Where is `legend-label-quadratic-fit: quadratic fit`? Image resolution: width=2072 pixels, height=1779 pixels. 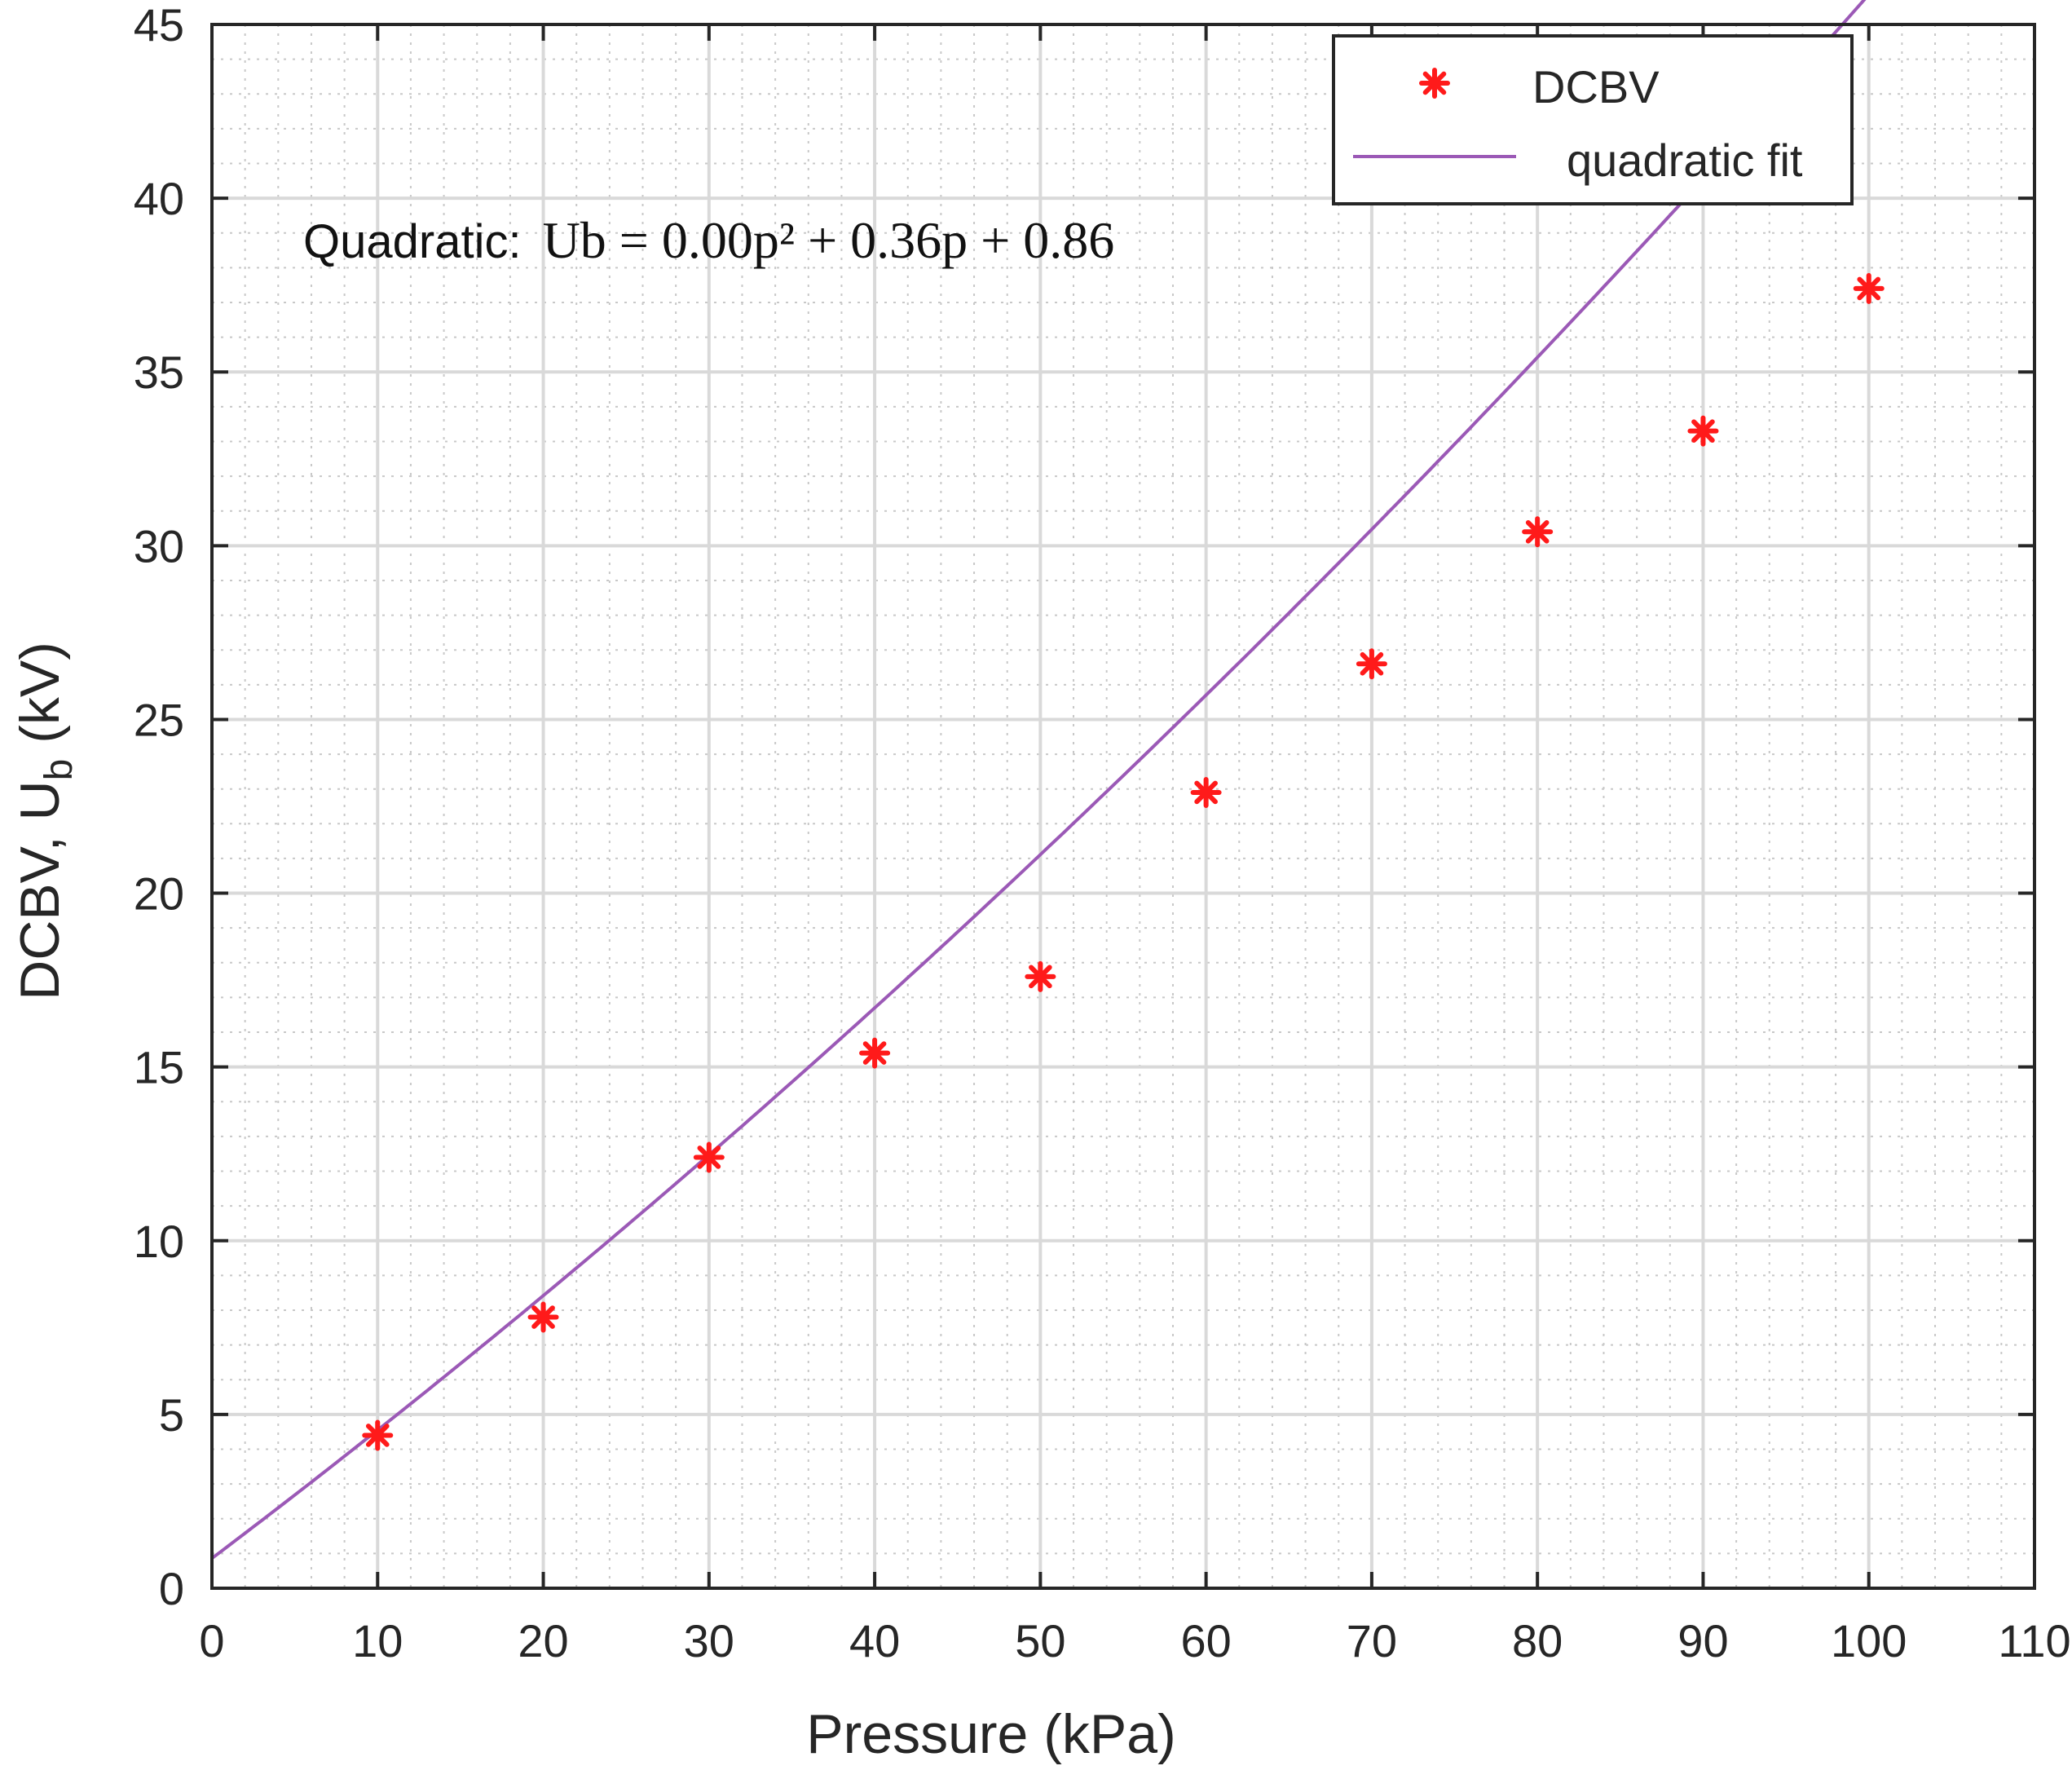 legend-label-quadratic-fit: quadratic fit is located at coordinates (1685, 160).